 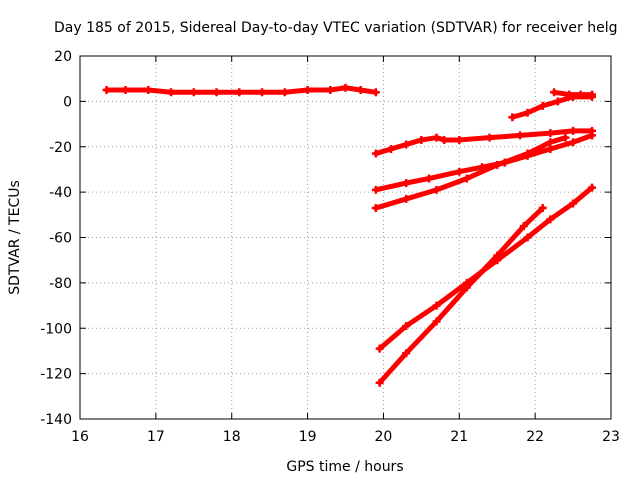 What do you see at coordinates (344, 467) in the screenshot?
I see `x-axis-title: GPS time / hours` at bounding box center [344, 467].